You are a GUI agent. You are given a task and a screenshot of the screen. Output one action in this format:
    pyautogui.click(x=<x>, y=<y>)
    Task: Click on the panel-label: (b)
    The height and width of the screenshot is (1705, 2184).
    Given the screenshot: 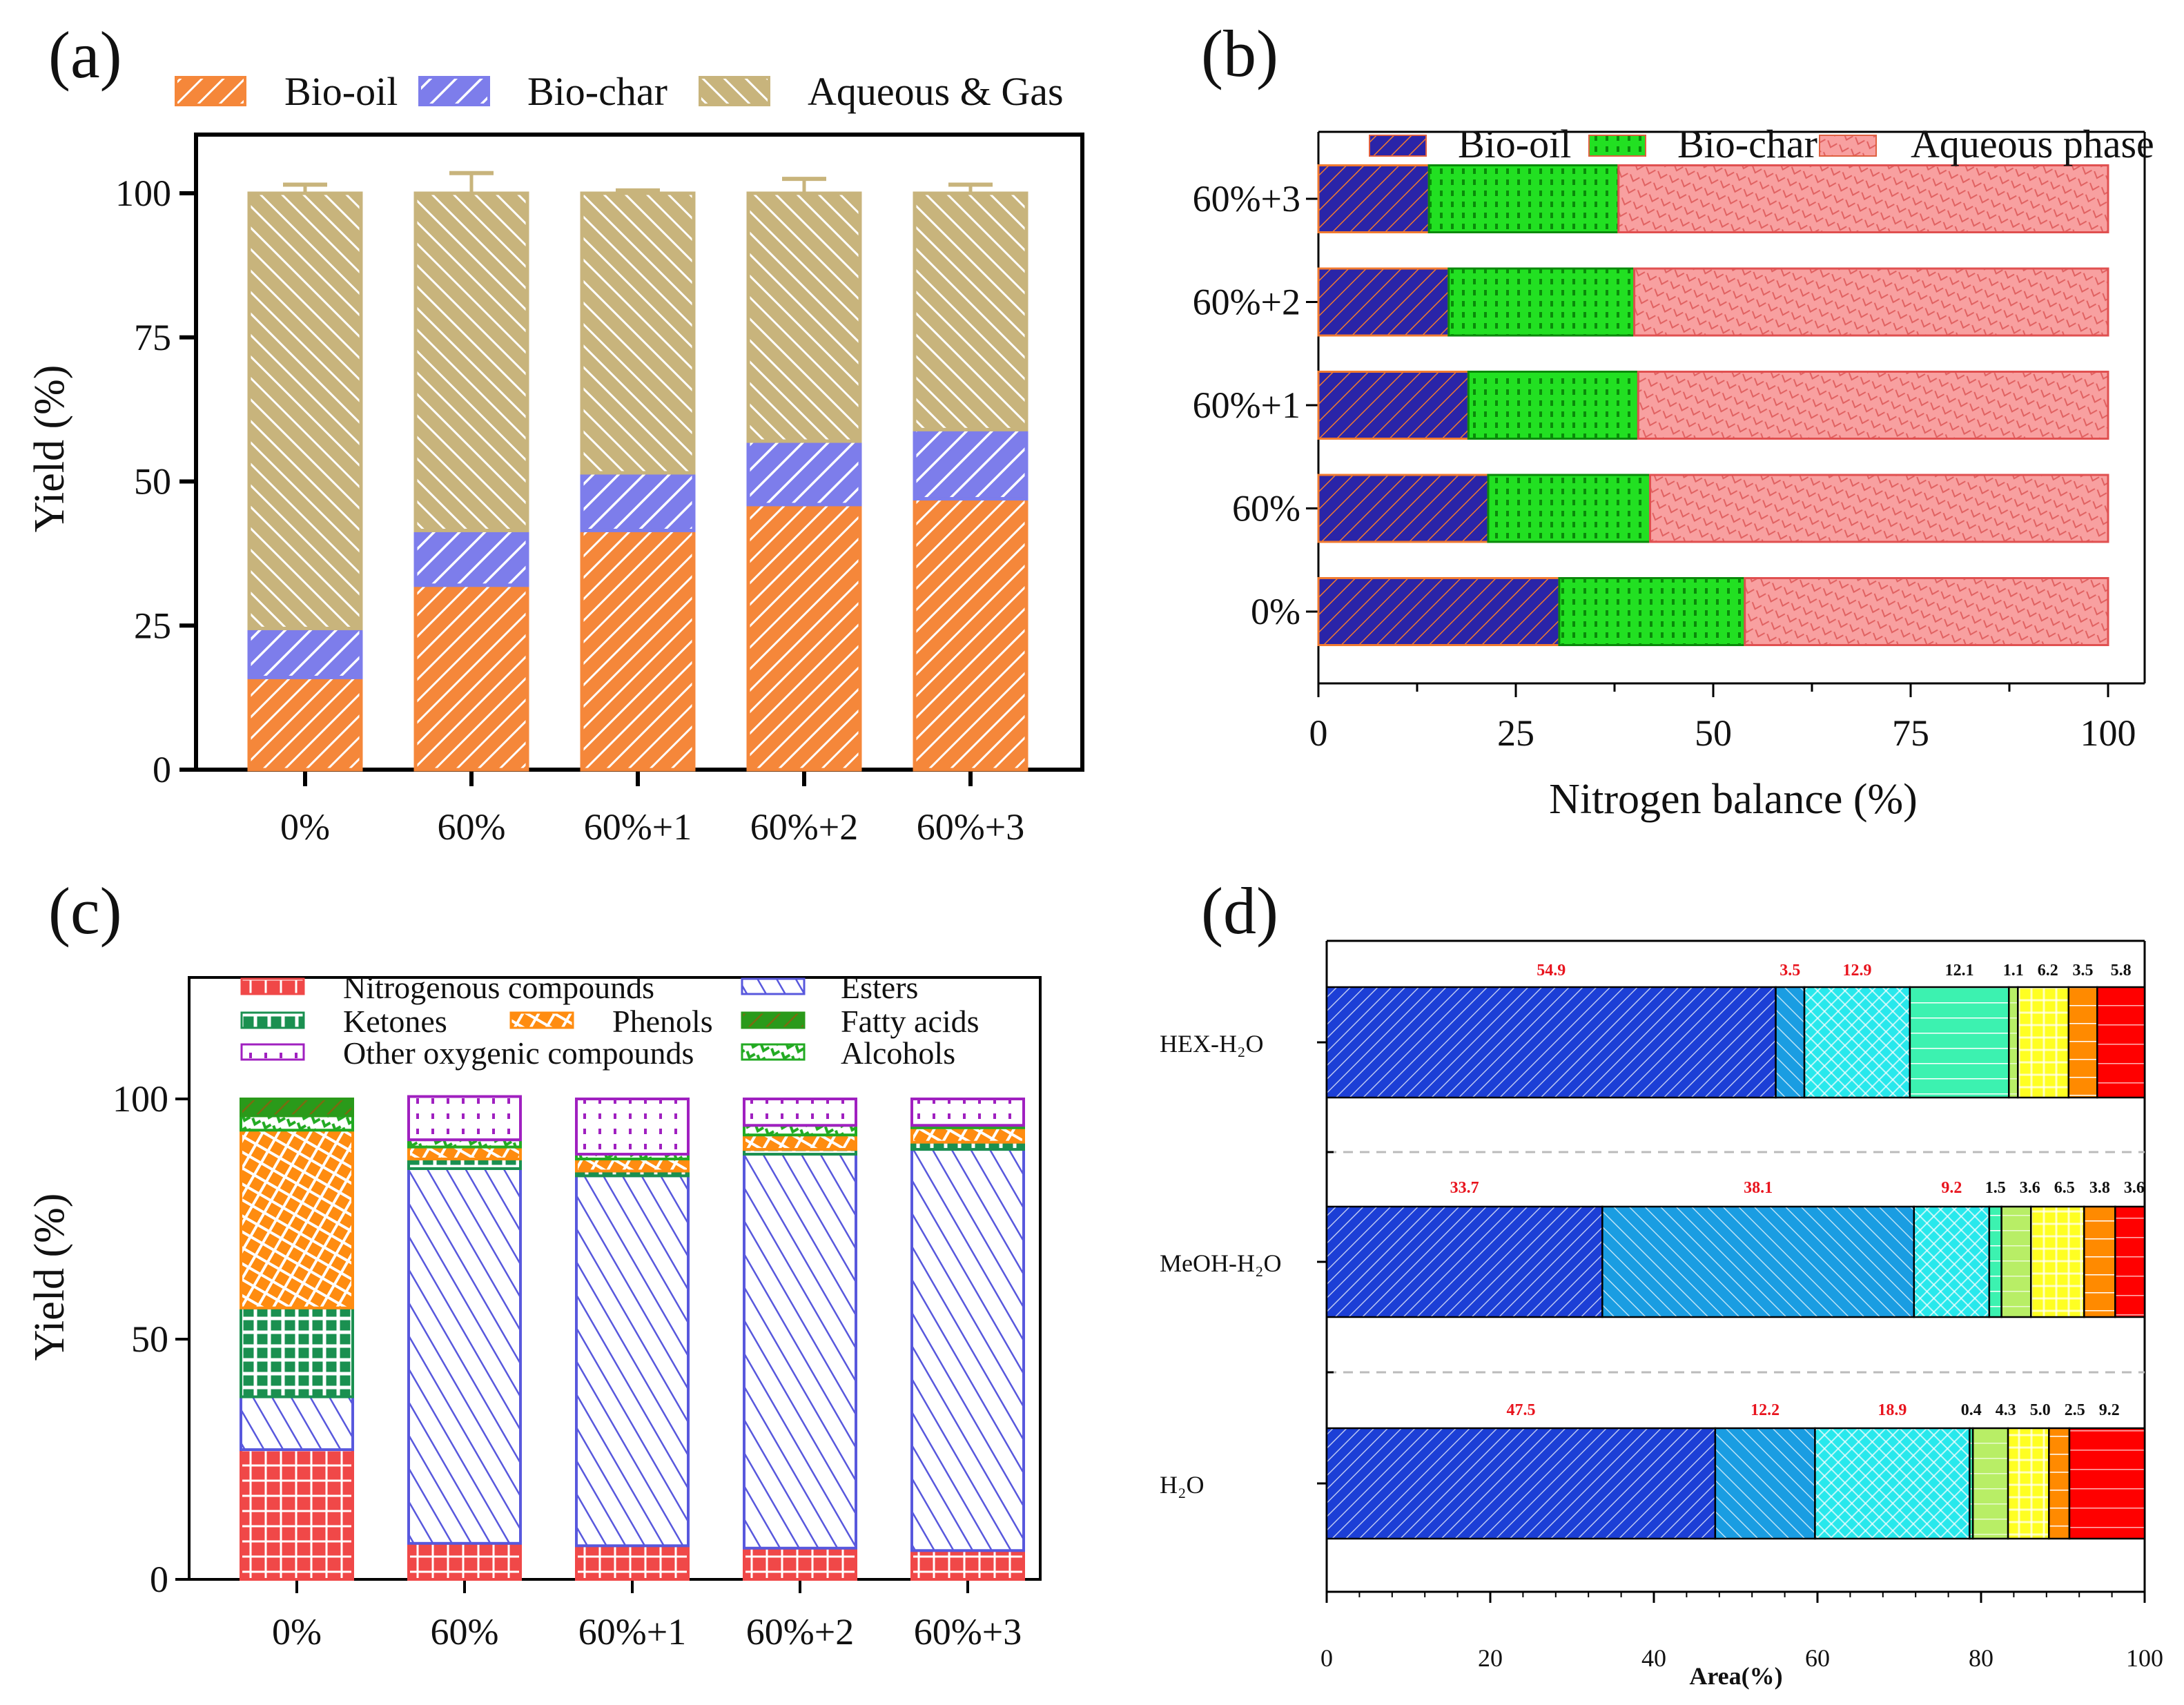 What is the action you would take?
    pyautogui.click(x=1239, y=53)
    